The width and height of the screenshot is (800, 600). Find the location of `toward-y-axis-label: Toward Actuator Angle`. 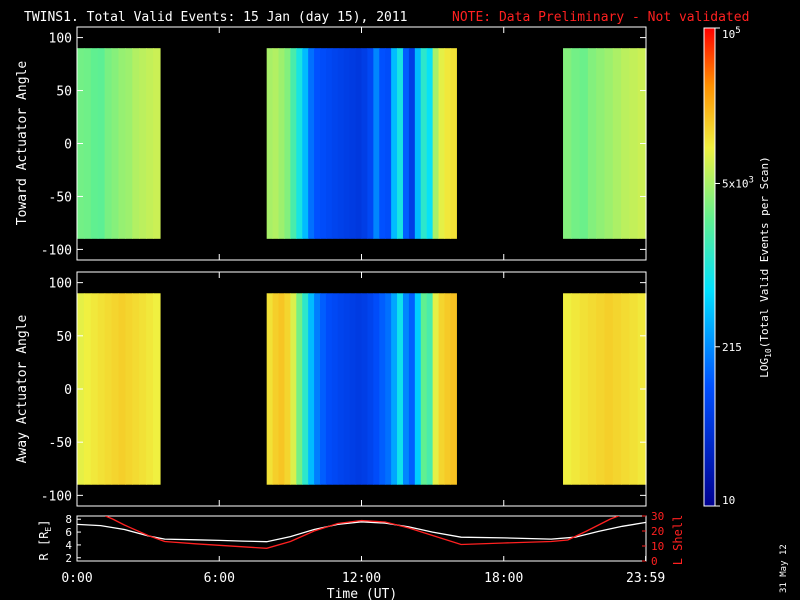

toward-y-axis-label: Toward Actuator Angle is located at coordinates (22, 143).